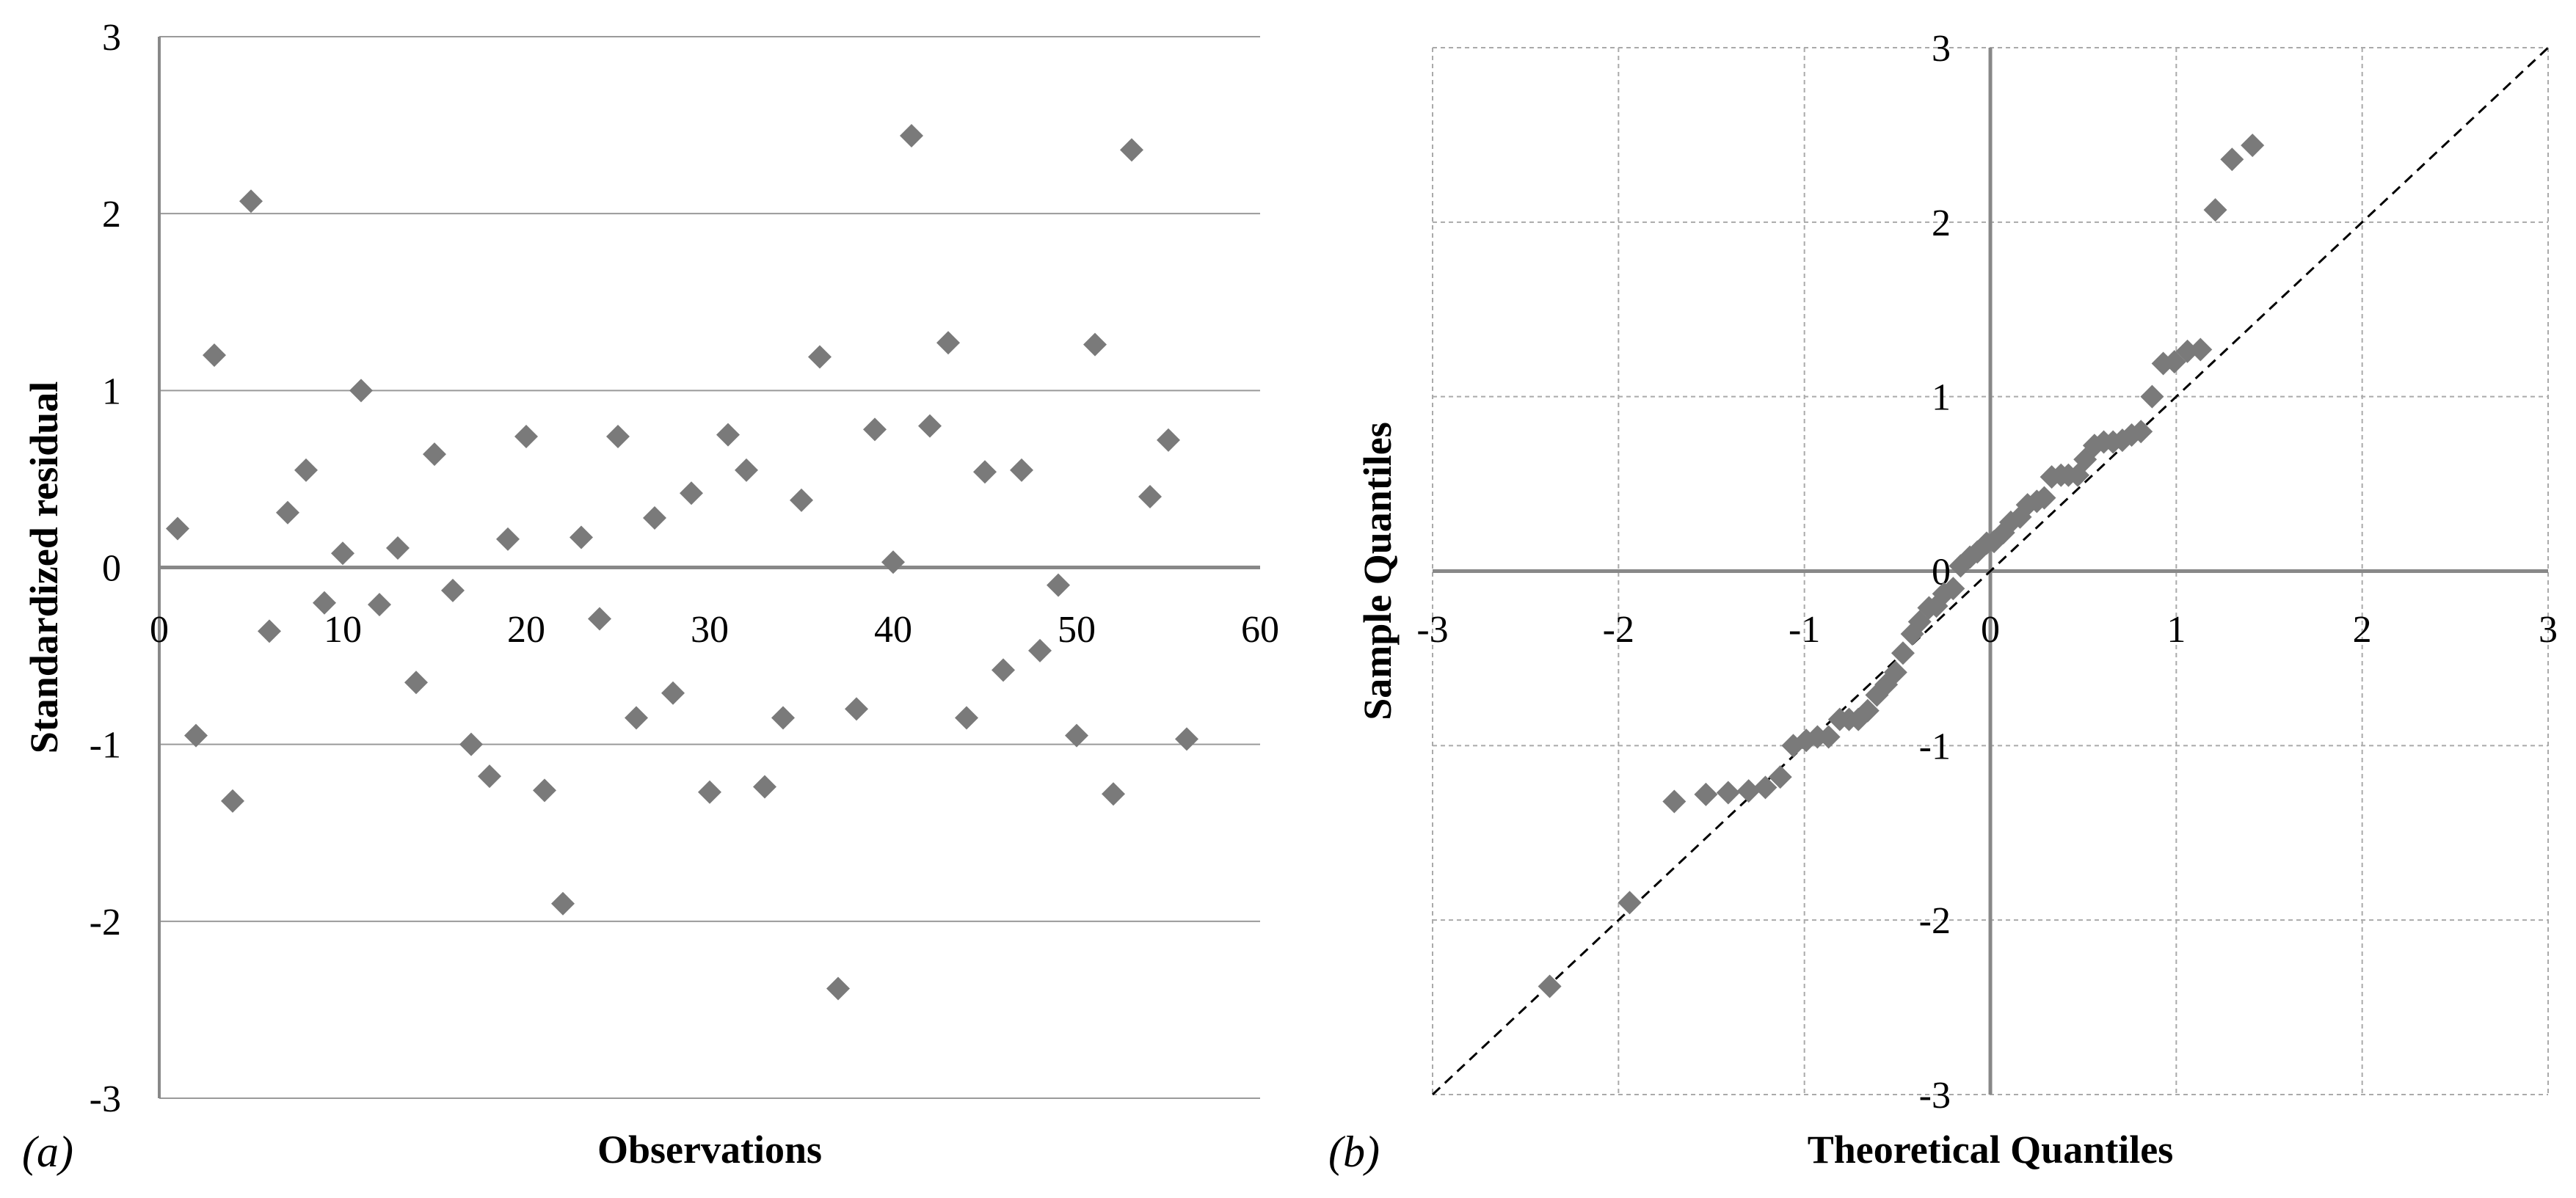  Describe the element at coordinates (526, 630) in the screenshot. I see `x-tick-label: 20` at that location.